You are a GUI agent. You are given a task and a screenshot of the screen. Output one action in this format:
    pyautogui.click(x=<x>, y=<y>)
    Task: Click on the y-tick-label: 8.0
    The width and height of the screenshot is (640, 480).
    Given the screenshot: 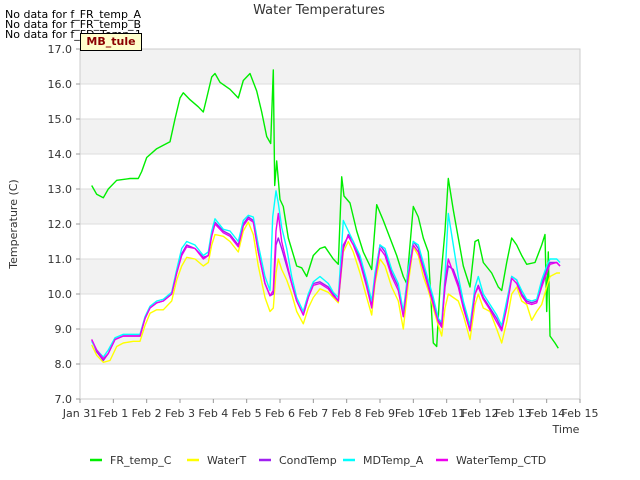 What is the action you would take?
    pyautogui.click(x=64, y=364)
    